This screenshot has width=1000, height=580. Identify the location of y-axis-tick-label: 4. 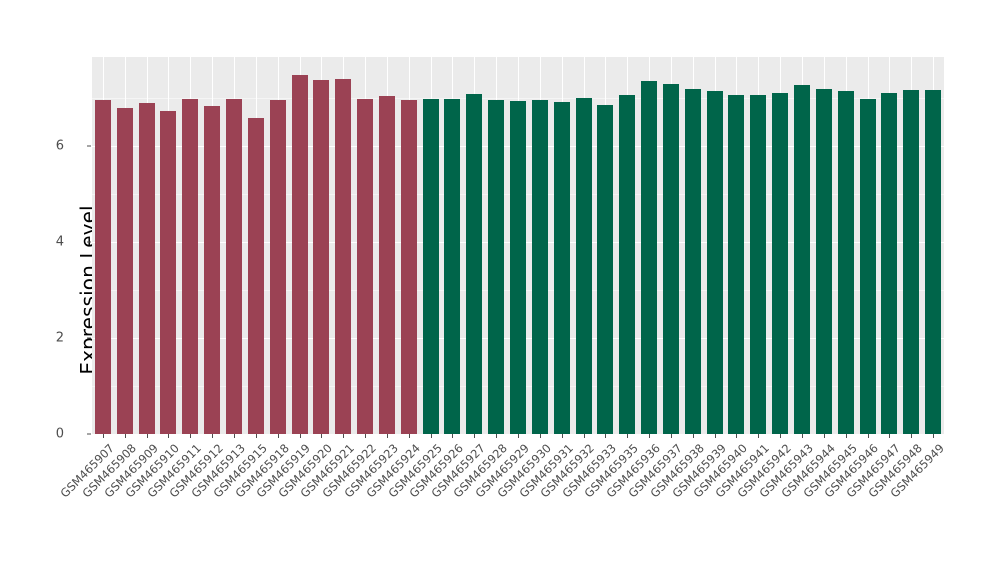
(59, 242).